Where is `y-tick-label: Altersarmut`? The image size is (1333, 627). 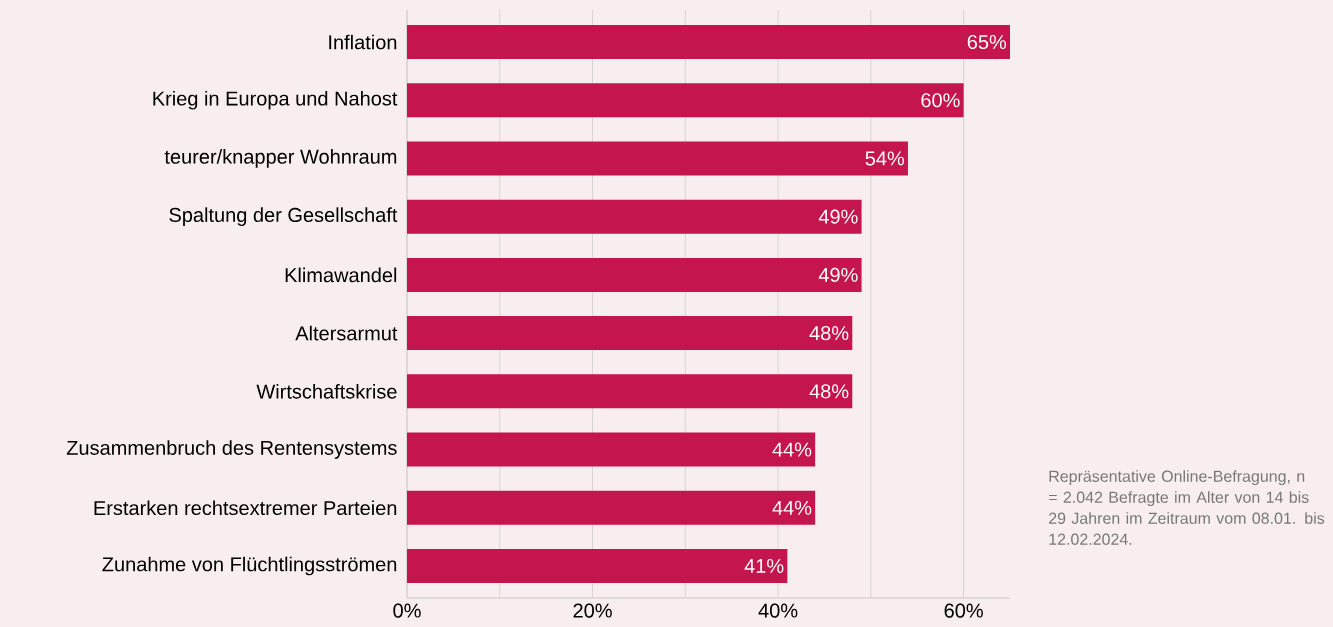 y-tick-label: Altersarmut is located at coordinates (346, 333).